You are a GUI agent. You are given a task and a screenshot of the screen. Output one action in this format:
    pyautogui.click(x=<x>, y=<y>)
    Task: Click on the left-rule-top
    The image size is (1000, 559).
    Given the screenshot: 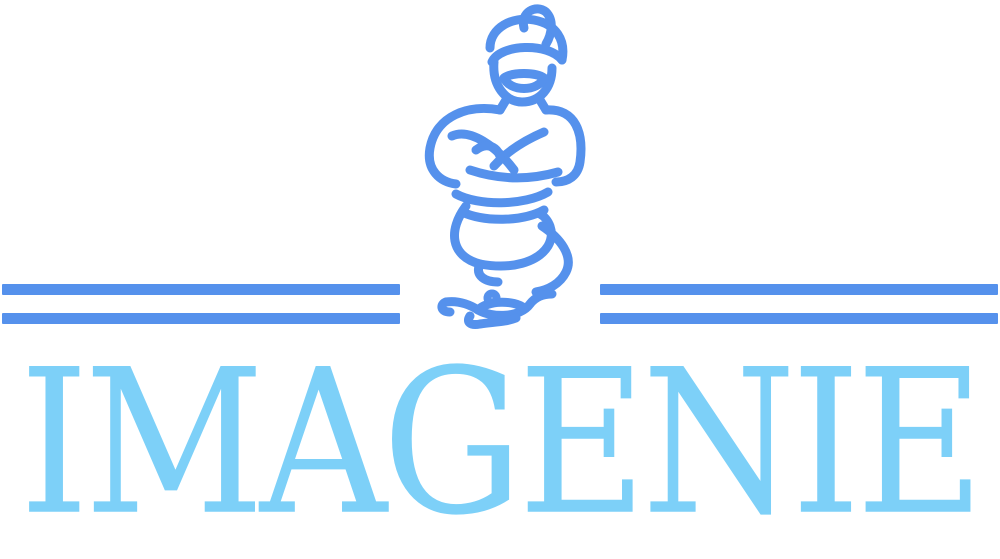 What is the action you would take?
    pyautogui.click(x=201, y=289)
    